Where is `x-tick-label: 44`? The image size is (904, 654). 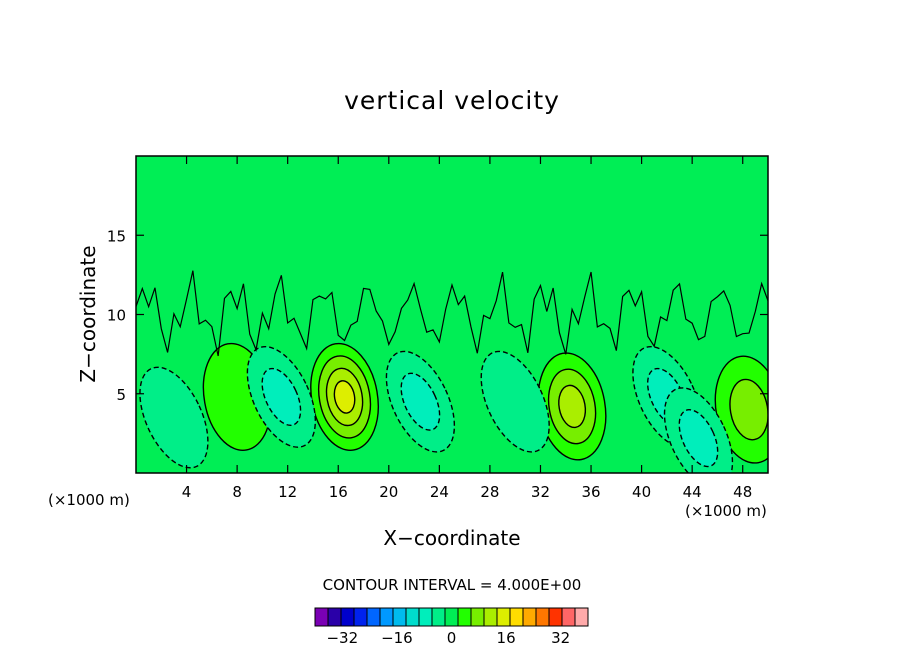 x-tick-label: 44 is located at coordinates (692, 492).